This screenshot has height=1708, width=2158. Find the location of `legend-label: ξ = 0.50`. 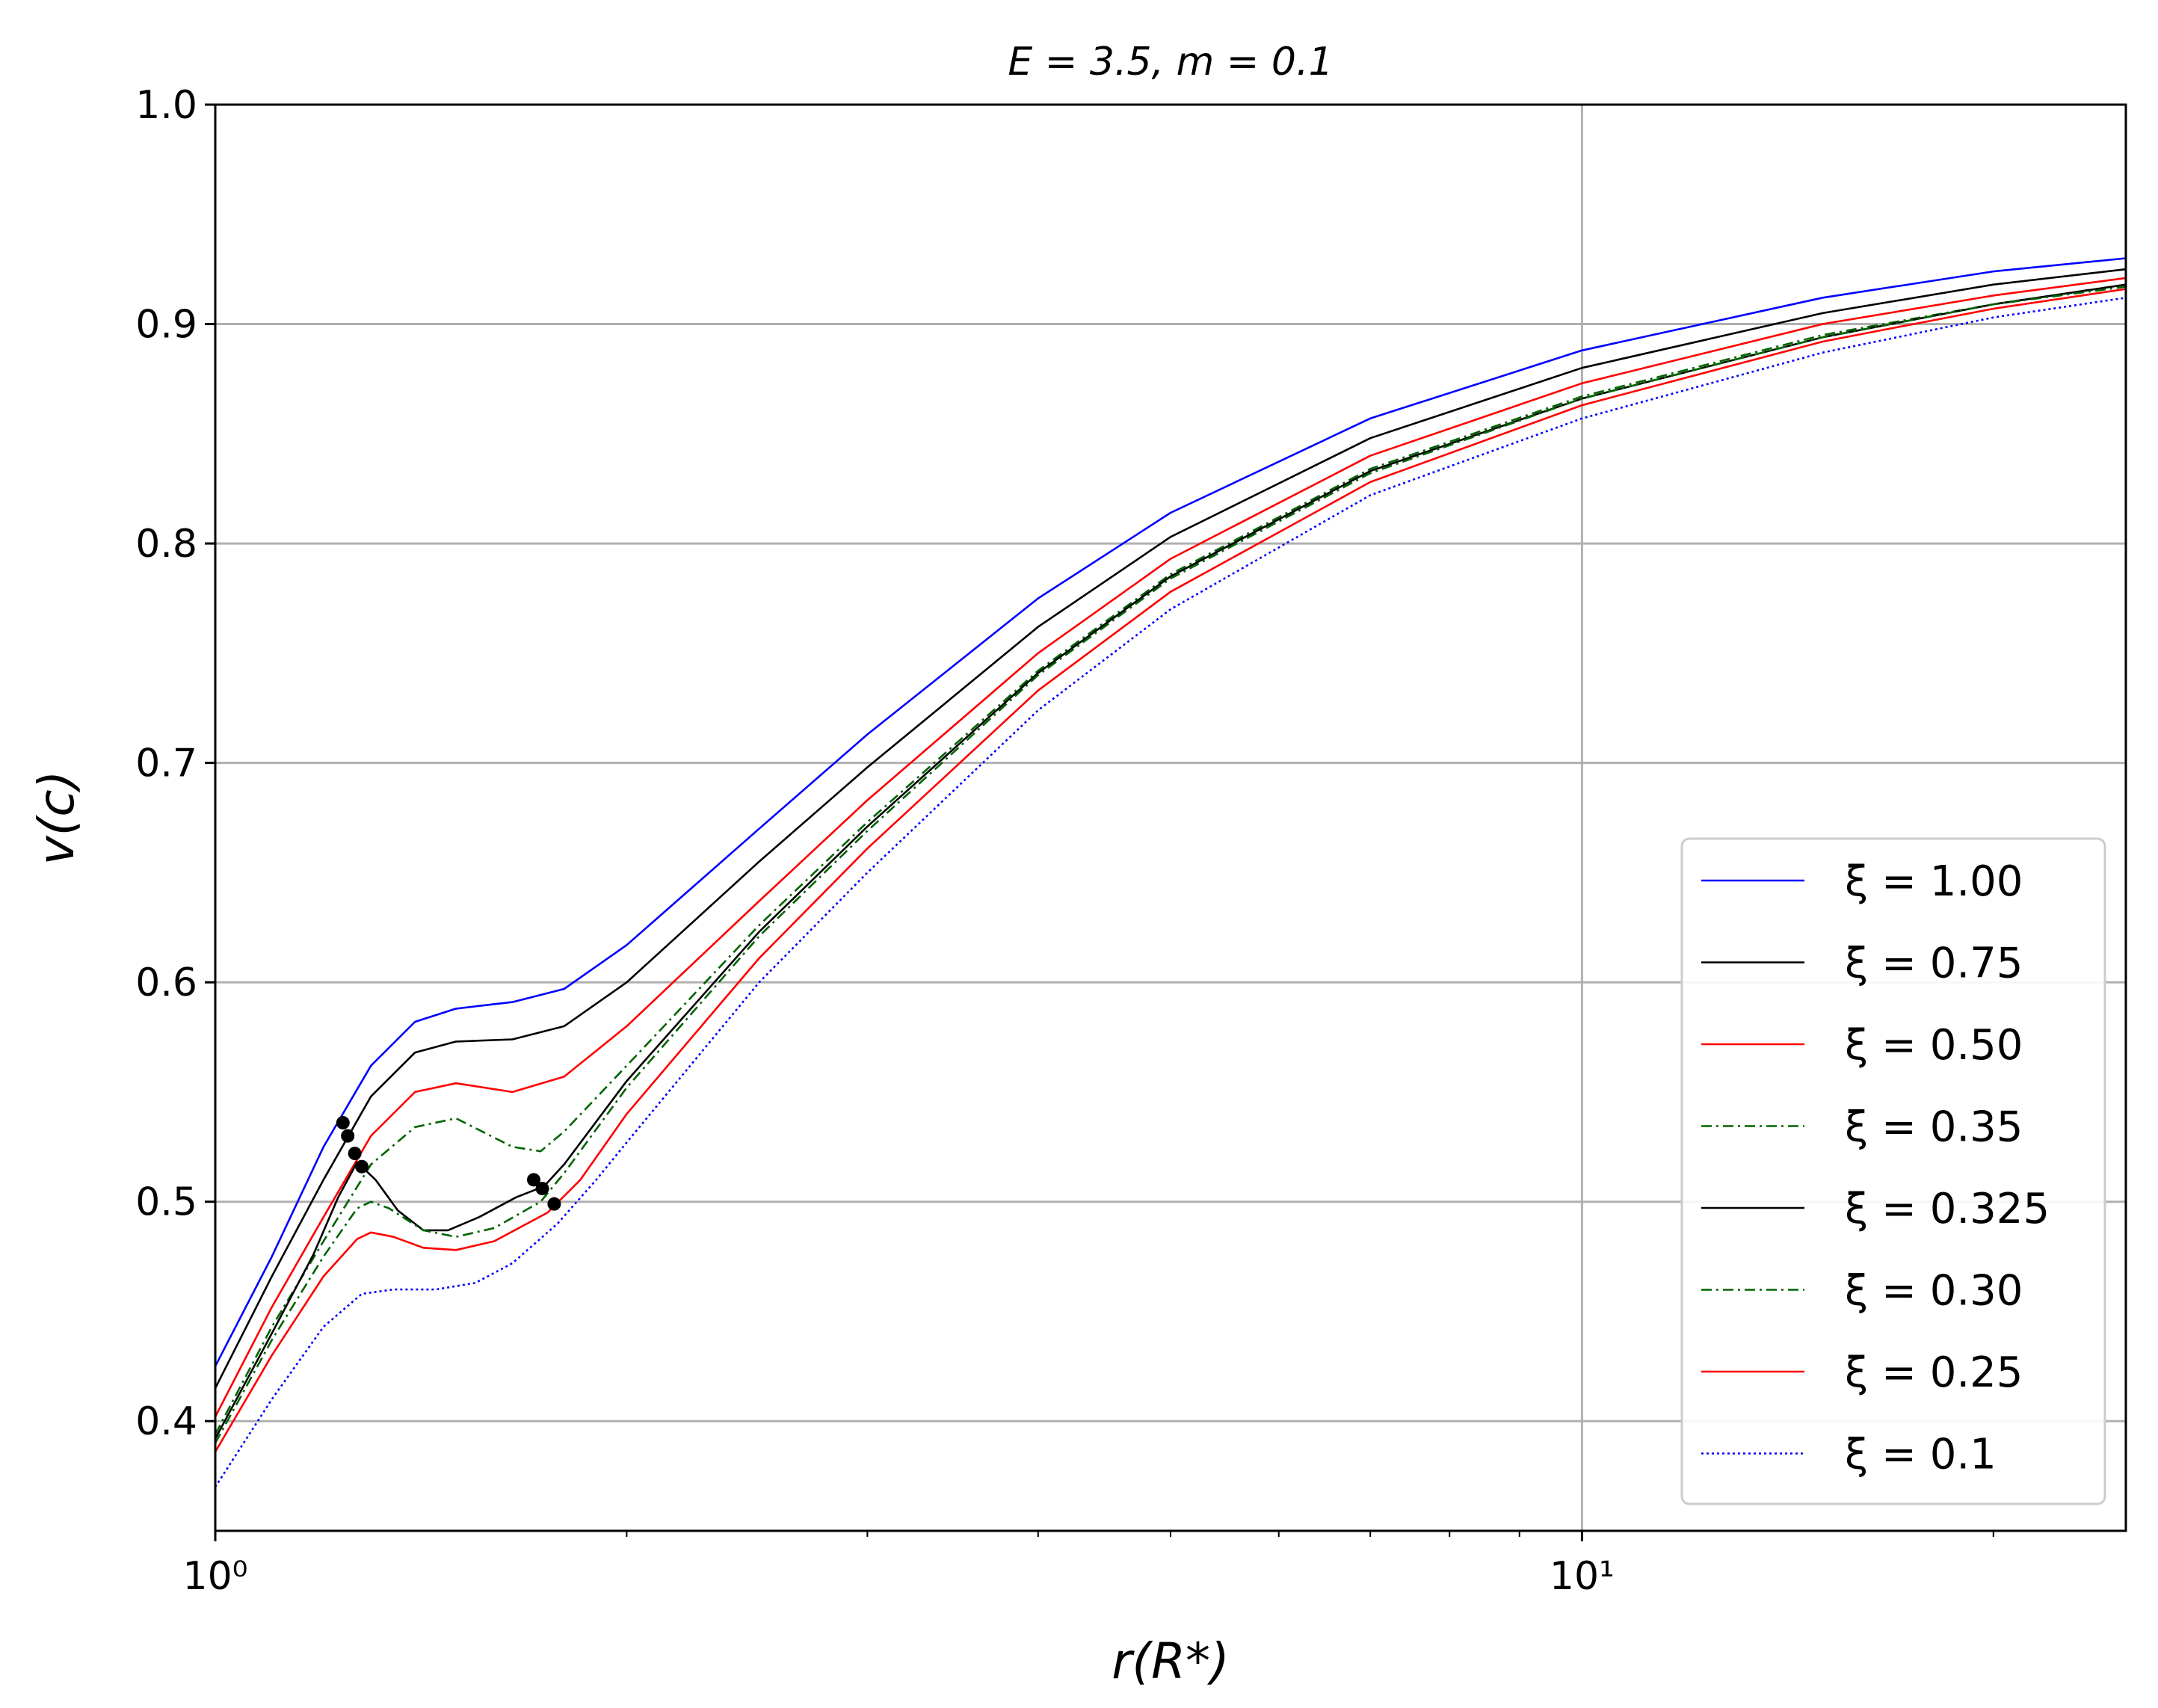

legend-label: ξ = 0.50 is located at coordinates (1934, 1045).